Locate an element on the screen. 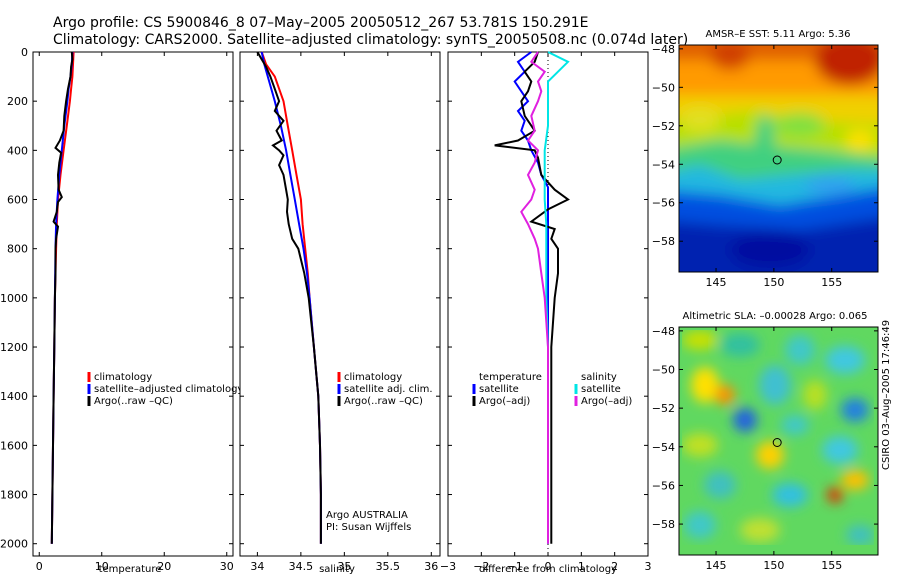 The image size is (900, 580). x-tick-label: 35 is located at coordinates (344, 566).